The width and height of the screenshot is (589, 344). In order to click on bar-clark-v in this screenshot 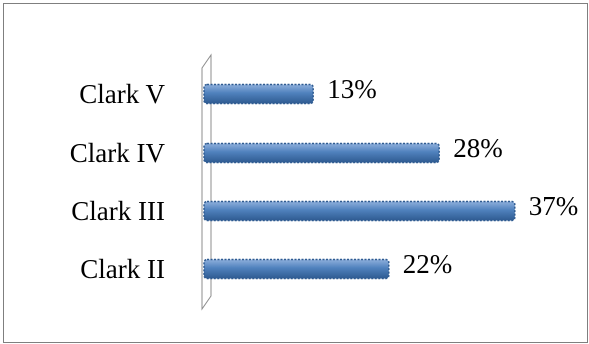, I will do `click(258, 94)`.